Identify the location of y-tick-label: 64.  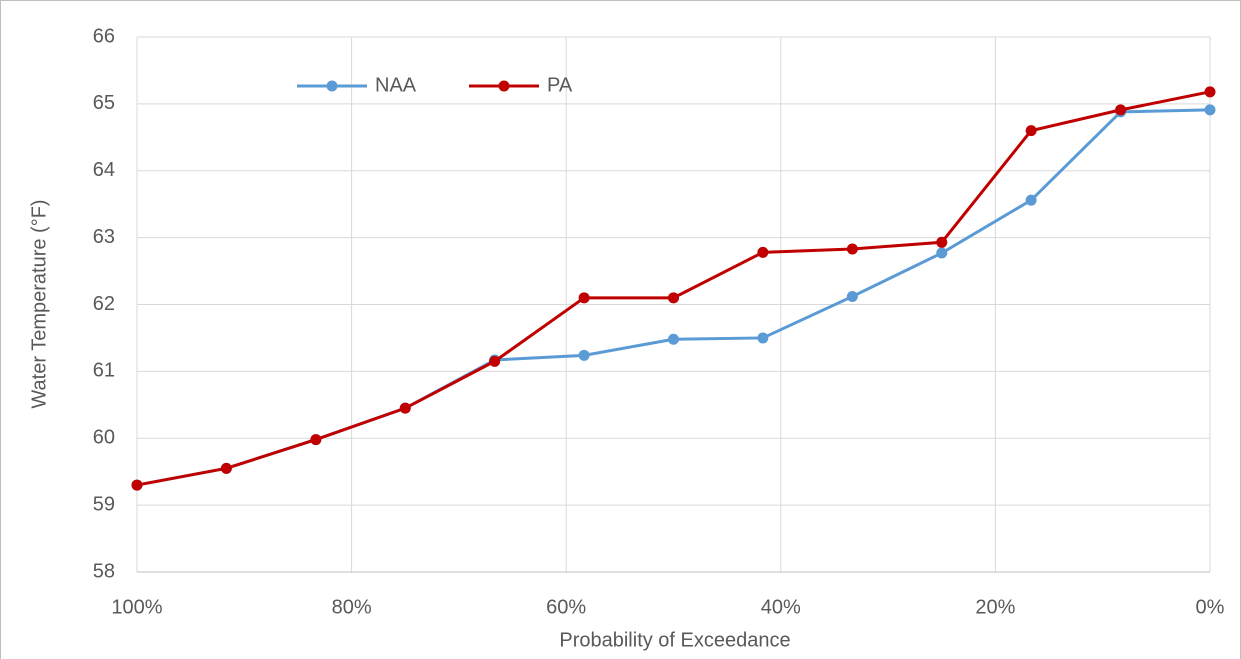
(104, 170).